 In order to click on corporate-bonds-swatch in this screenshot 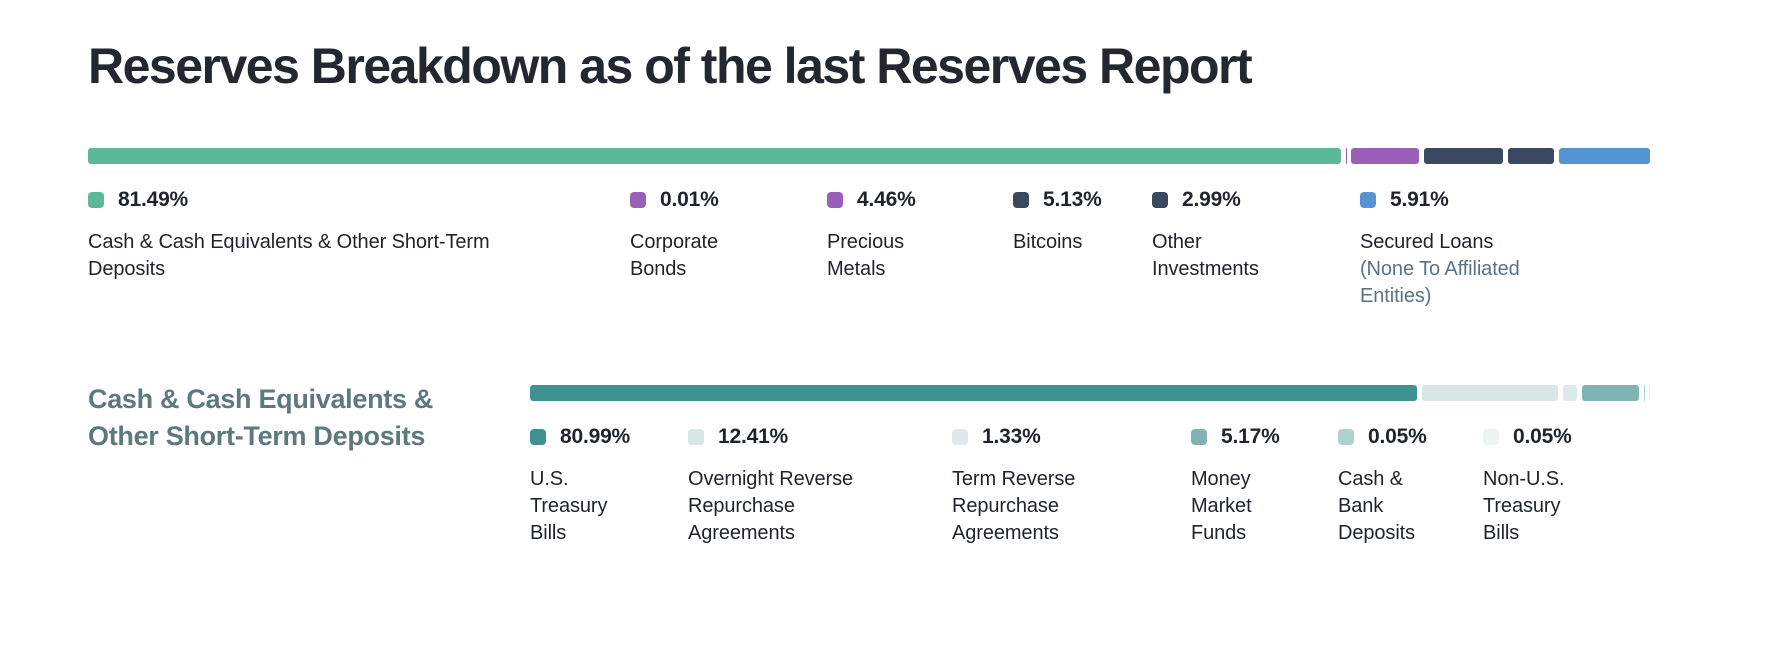, I will do `click(638, 200)`.